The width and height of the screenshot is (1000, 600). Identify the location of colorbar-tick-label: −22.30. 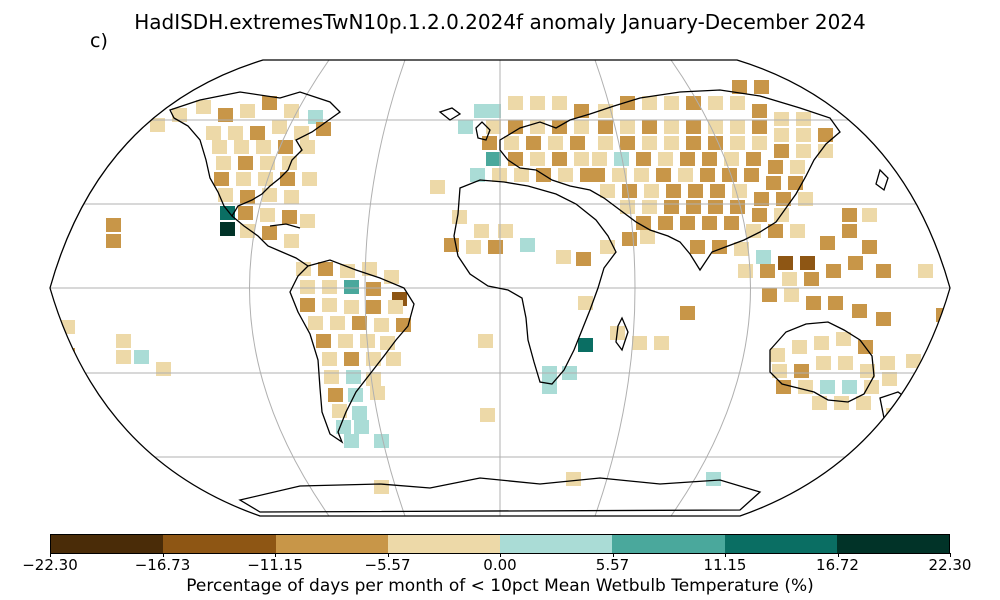
(50, 565).